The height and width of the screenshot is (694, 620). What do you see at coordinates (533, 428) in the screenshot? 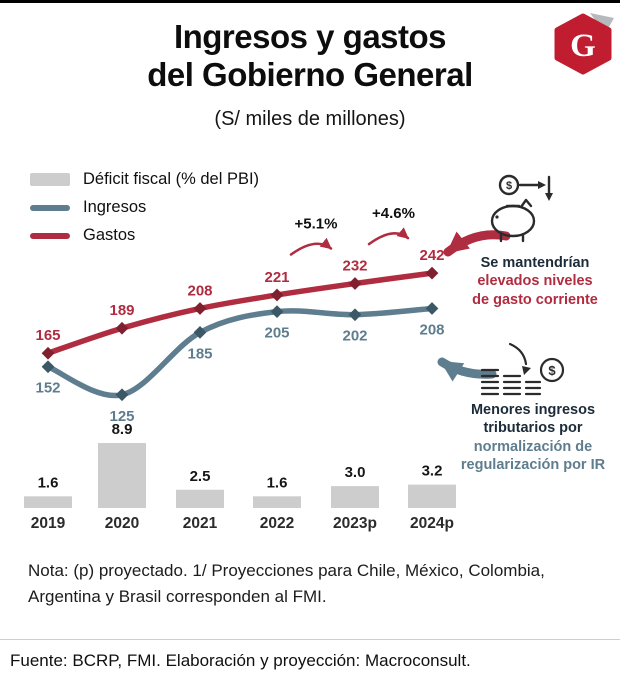
I see `callout-ingresos-line: tributarios por` at bounding box center [533, 428].